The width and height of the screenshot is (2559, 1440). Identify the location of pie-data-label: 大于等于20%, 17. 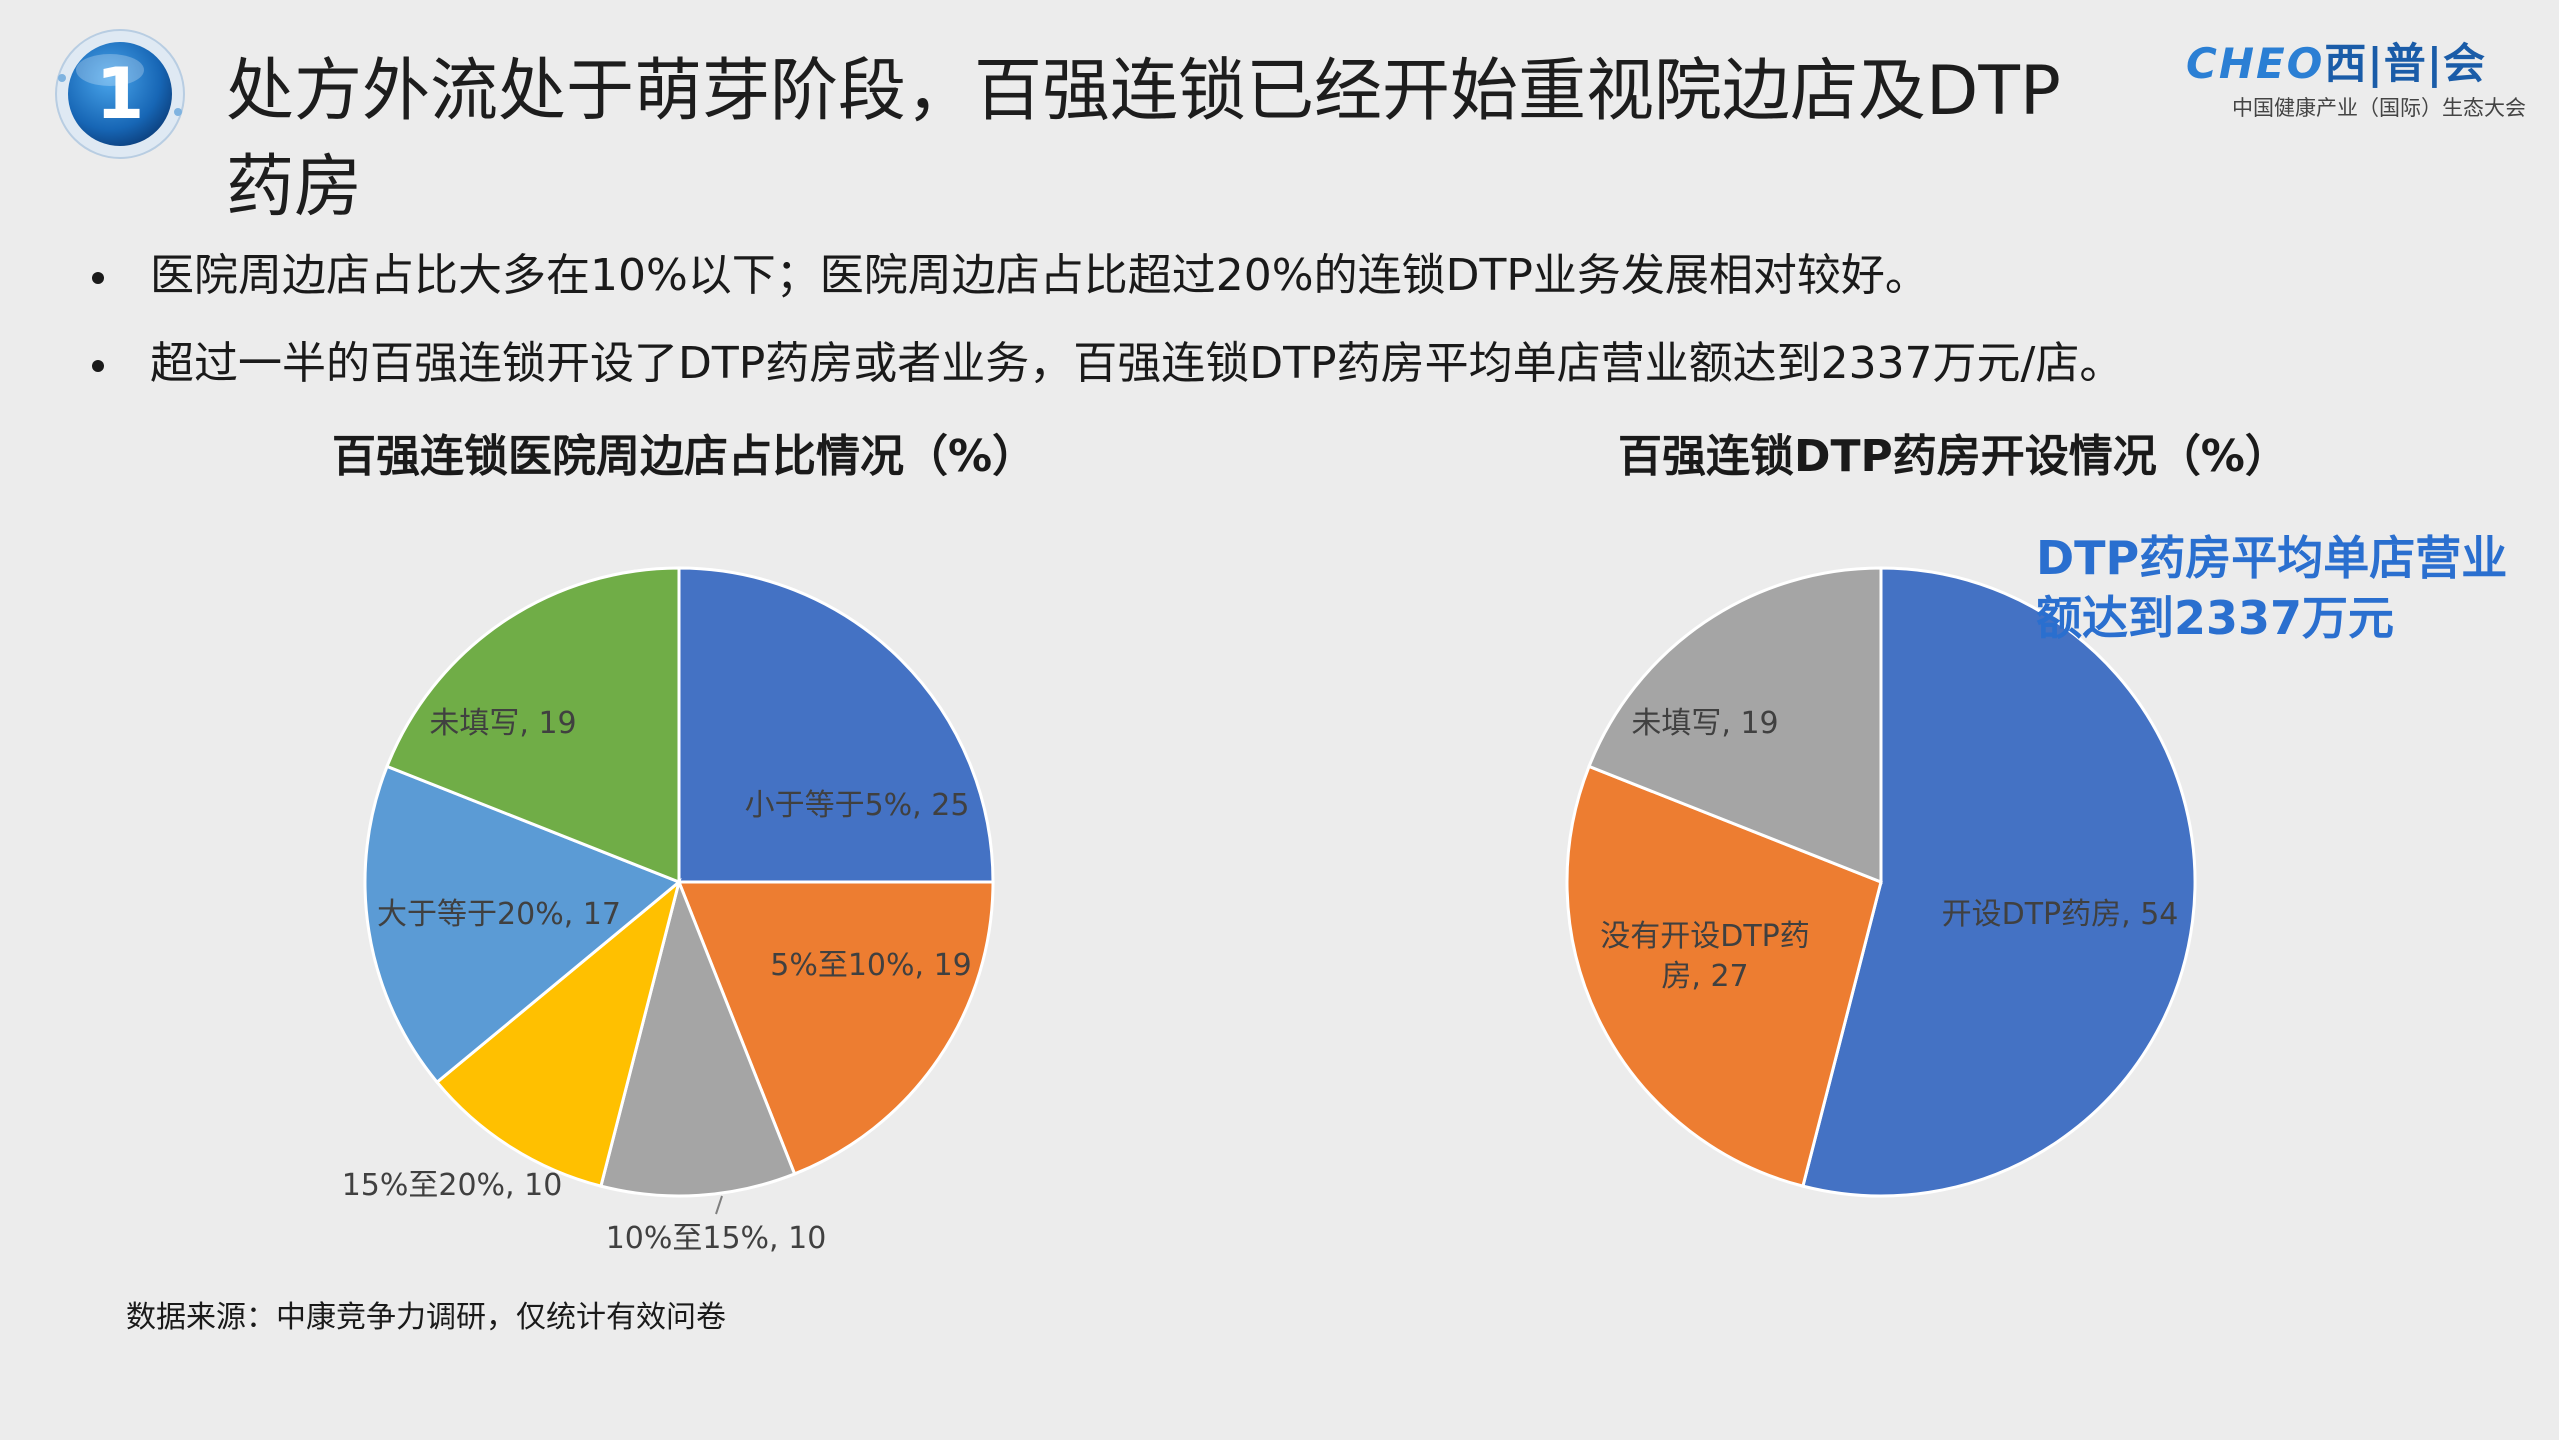
(499, 914).